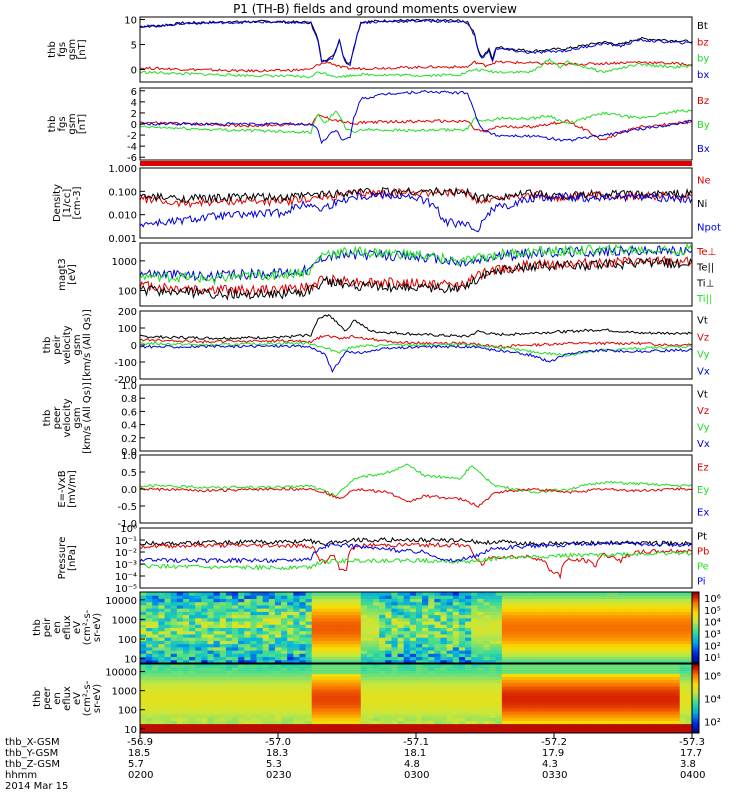  Describe the element at coordinates (703, 59) in the screenshot. I see `legend-entry: by` at that location.